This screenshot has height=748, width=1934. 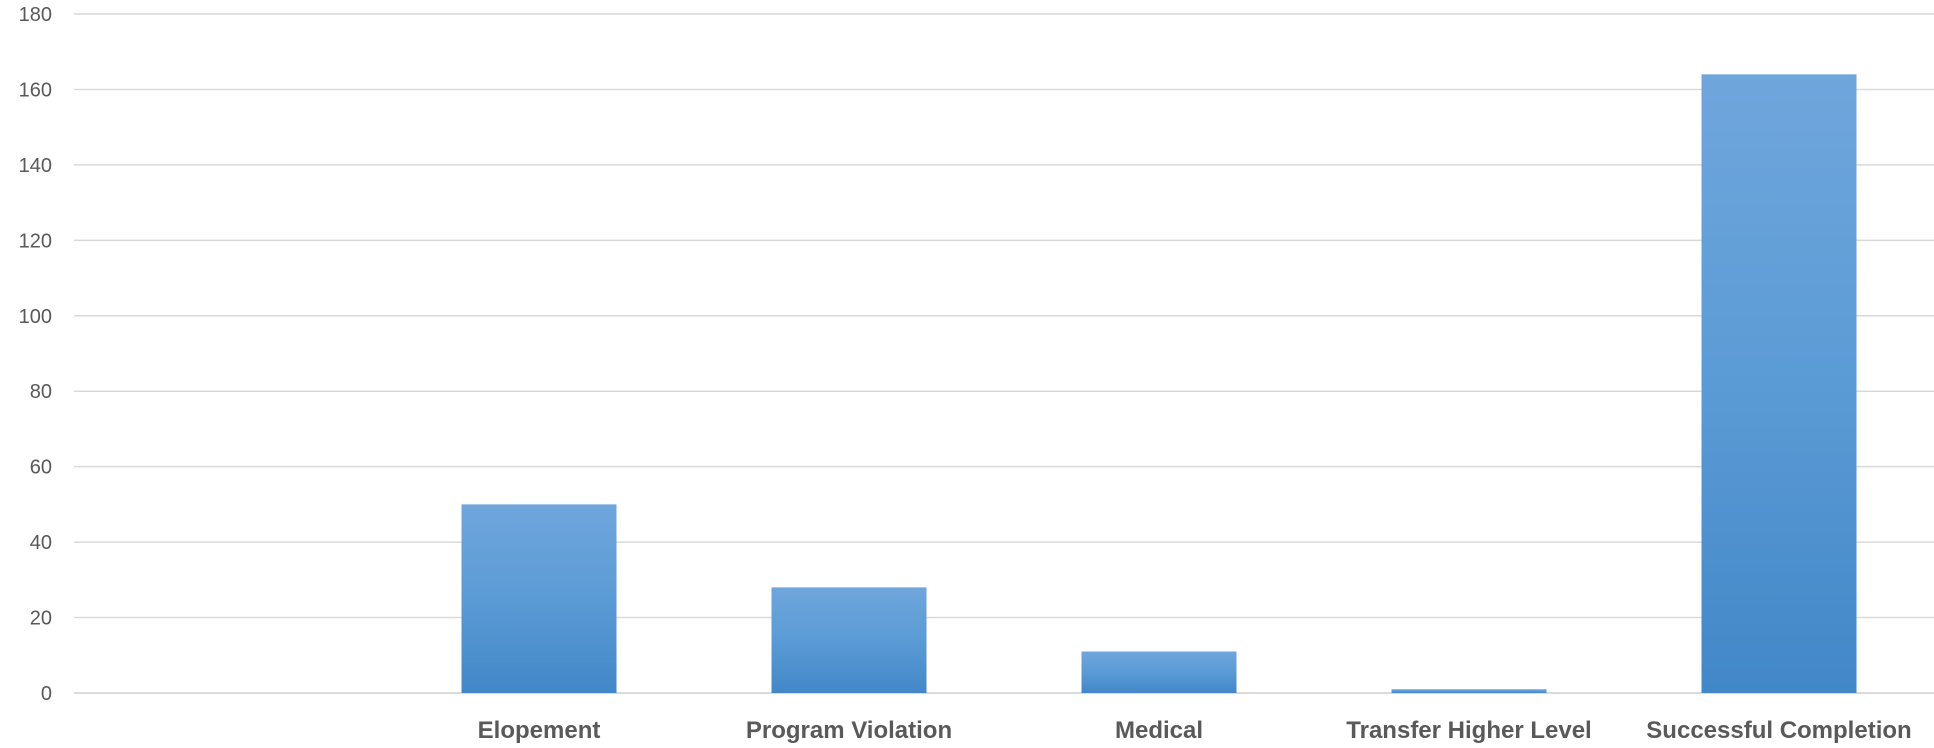 What do you see at coordinates (41, 543) in the screenshot?
I see `y-tick-label: 40` at bounding box center [41, 543].